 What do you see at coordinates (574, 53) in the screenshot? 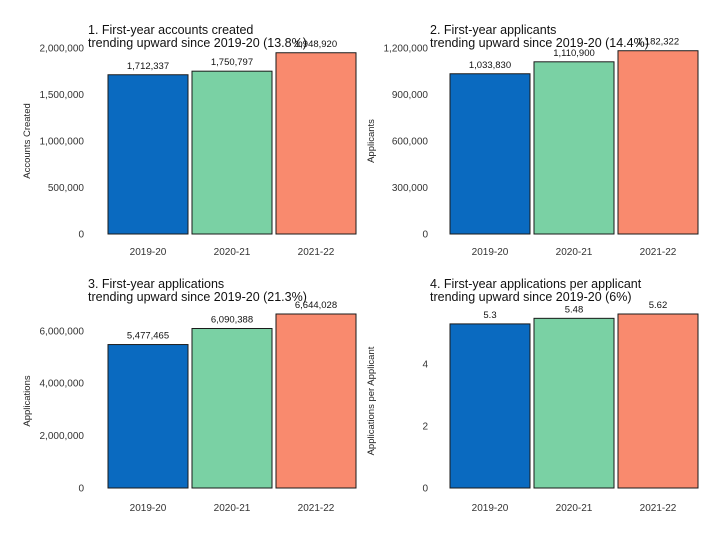
I see `bar-value-label: 1,110,900` at bounding box center [574, 53].